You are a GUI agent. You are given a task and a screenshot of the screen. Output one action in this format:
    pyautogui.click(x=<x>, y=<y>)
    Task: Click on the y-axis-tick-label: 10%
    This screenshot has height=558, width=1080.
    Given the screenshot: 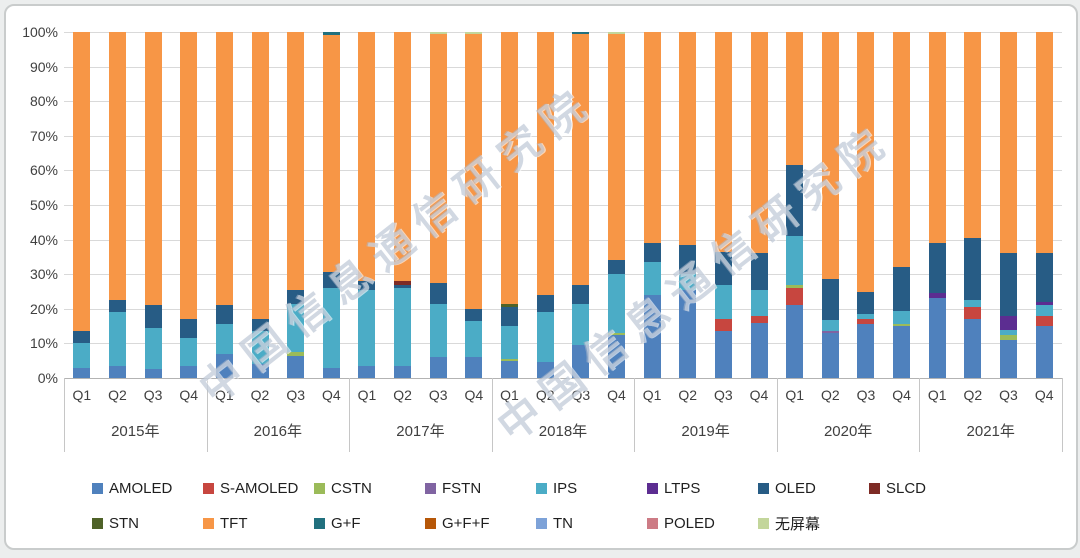 What is the action you would take?
    pyautogui.click(x=43, y=343)
    